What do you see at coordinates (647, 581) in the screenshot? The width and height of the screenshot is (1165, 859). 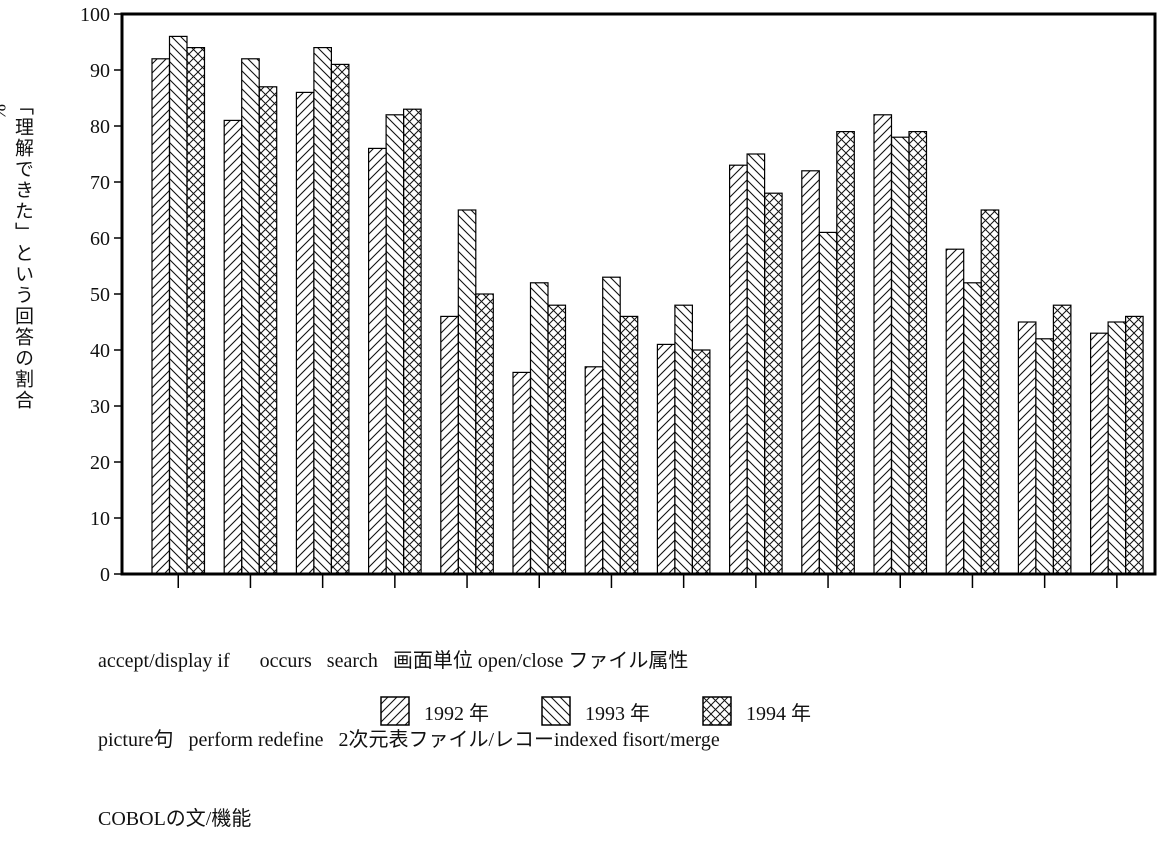 I see `x-axis-ticks` at bounding box center [647, 581].